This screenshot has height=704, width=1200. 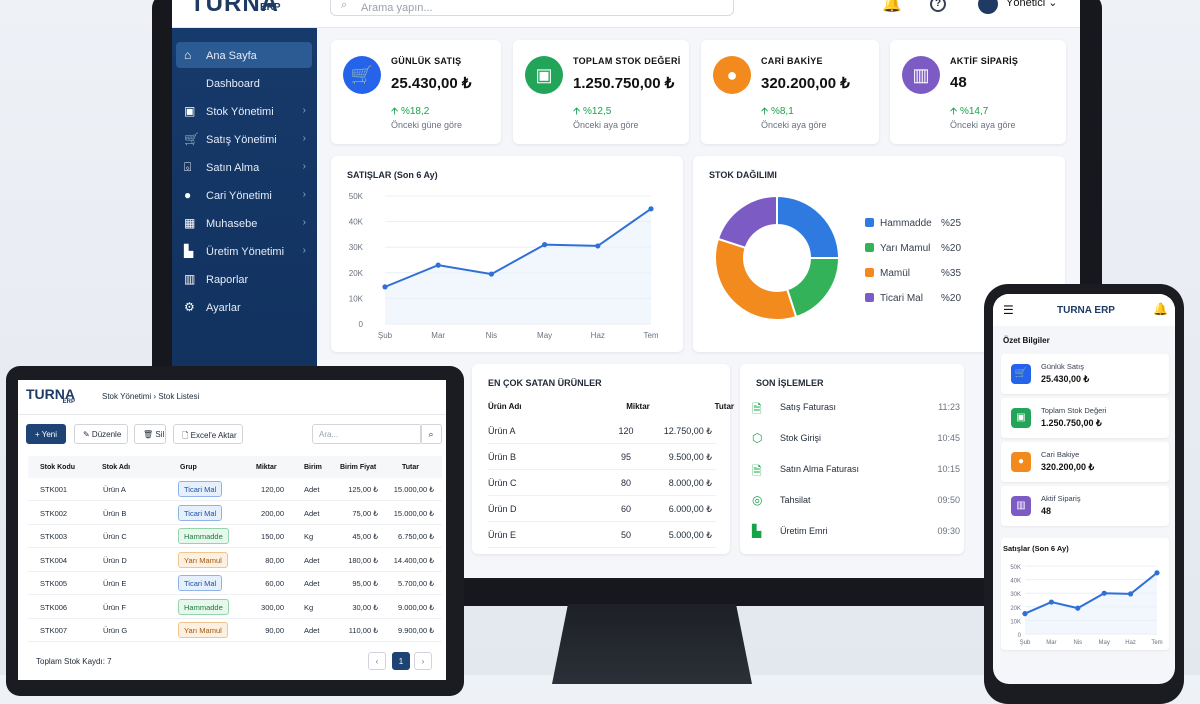 What do you see at coordinates (505, 406) in the screenshot?
I see `column-header: Ürün Adı` at bounding box center [505, 406].